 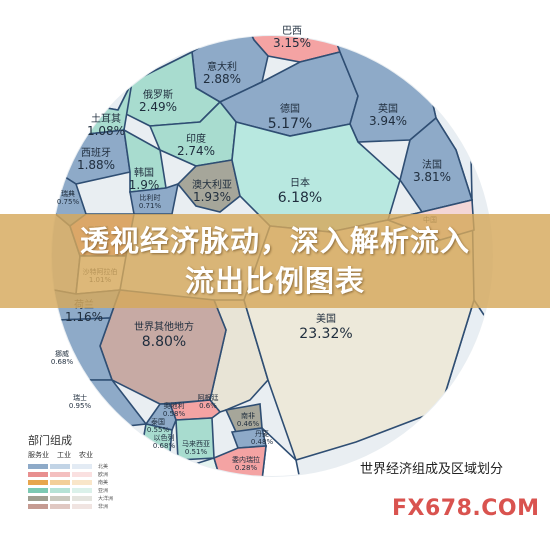 I want to click on cell-name-label: 英国, so click(x=388, y=108).